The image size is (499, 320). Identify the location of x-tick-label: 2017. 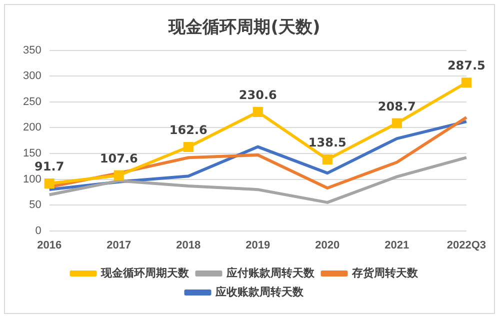
(119, 245).